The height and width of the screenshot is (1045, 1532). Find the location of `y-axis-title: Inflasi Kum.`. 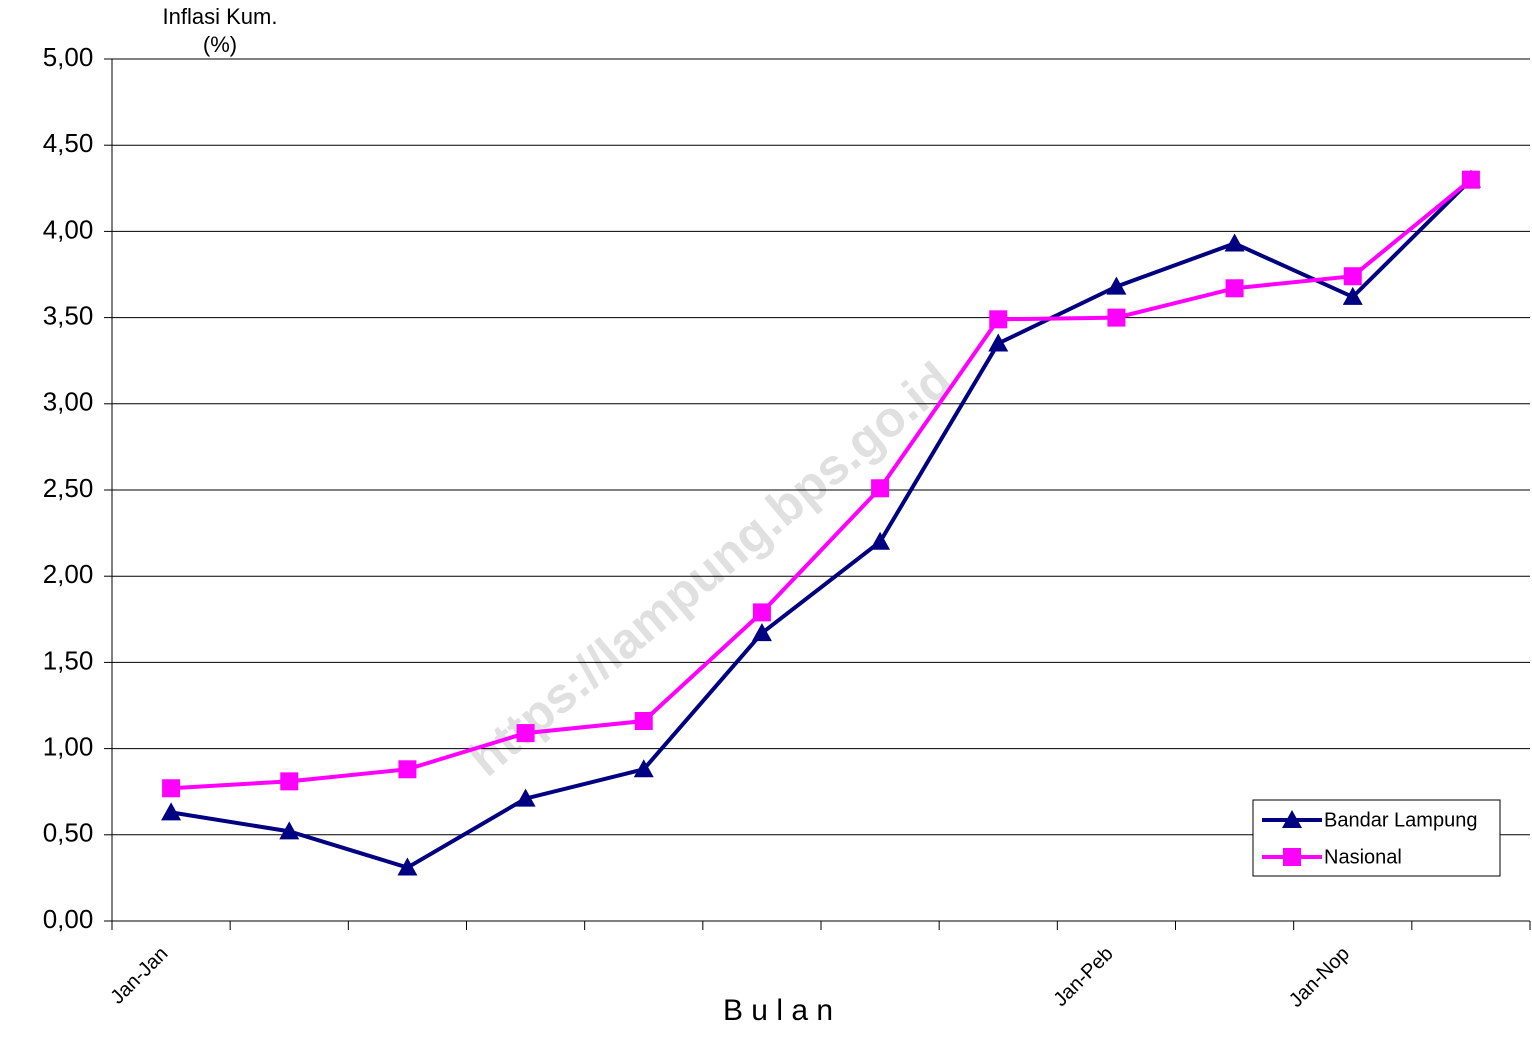

y-axis-title: Inflasi Kum. is located at coordinates (220, 16).